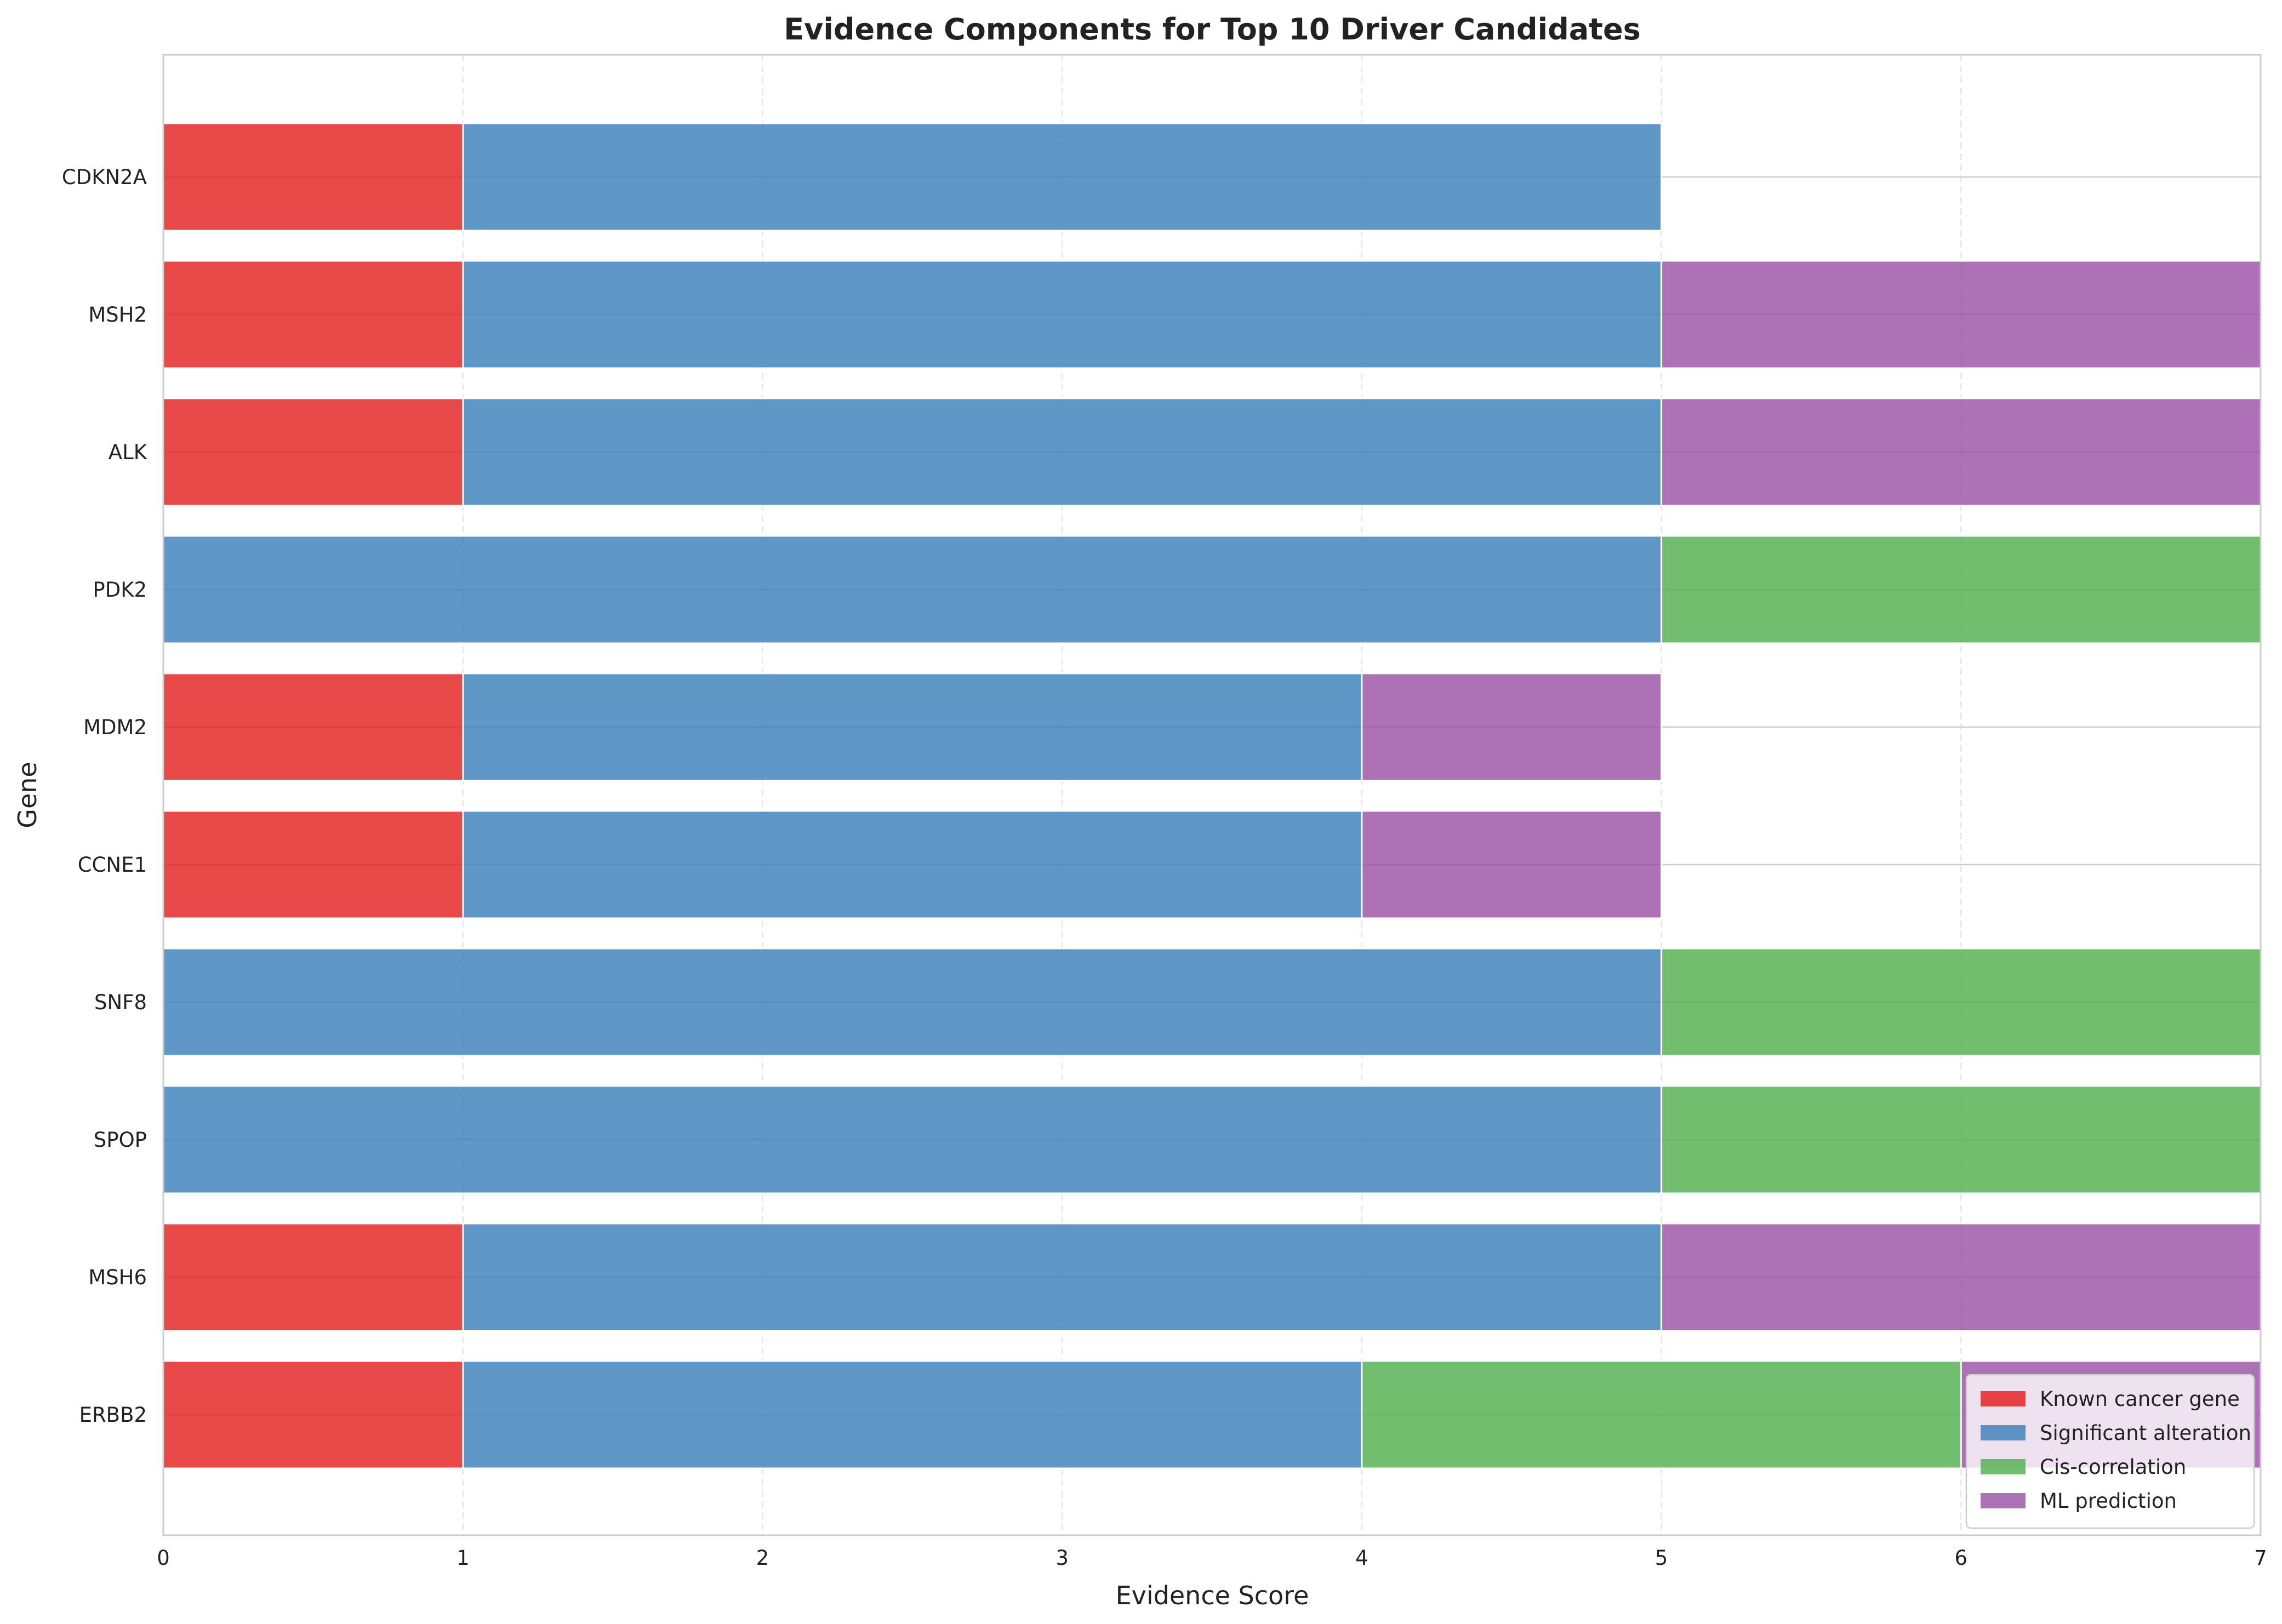  What do you see at coordinates (1961, 1558) in the screenshot?
I see `x-tick-label: 6` at bounding box center [1961, 1558].